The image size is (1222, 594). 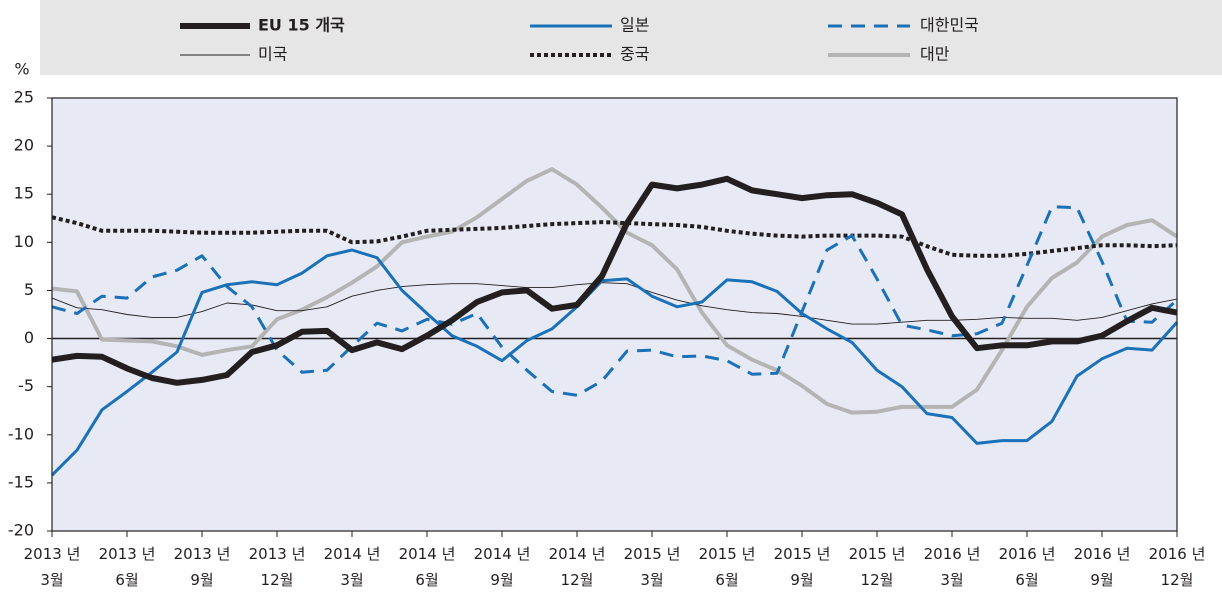 What do you see at coordinates (802, 567) in the screenshot?
I see `x-tick-label: 2015 년 9월` at bounding box center [802, 567].